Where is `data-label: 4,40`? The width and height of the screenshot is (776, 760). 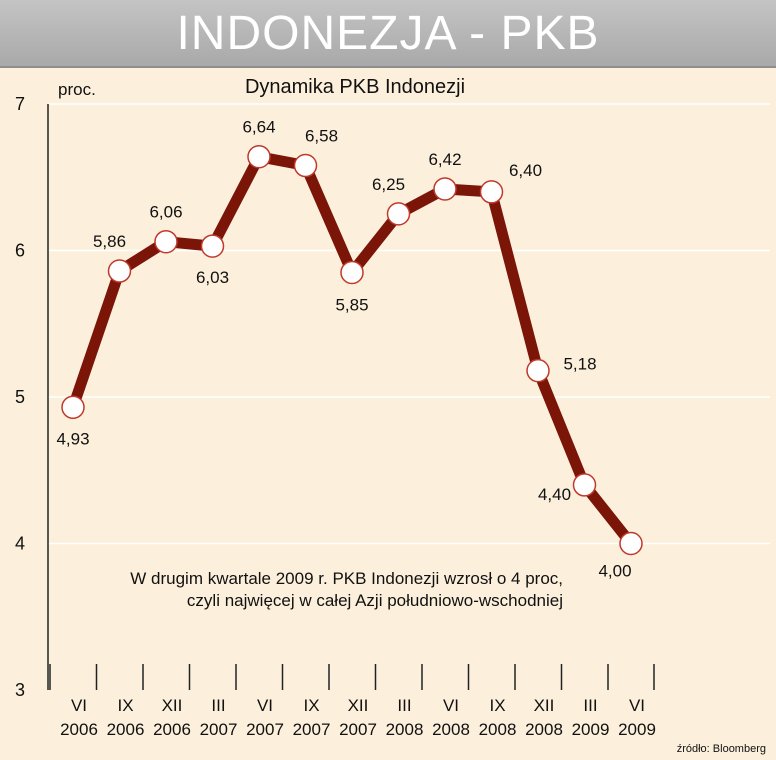
data-label: 4,40 is located at coordinates (554, 494).